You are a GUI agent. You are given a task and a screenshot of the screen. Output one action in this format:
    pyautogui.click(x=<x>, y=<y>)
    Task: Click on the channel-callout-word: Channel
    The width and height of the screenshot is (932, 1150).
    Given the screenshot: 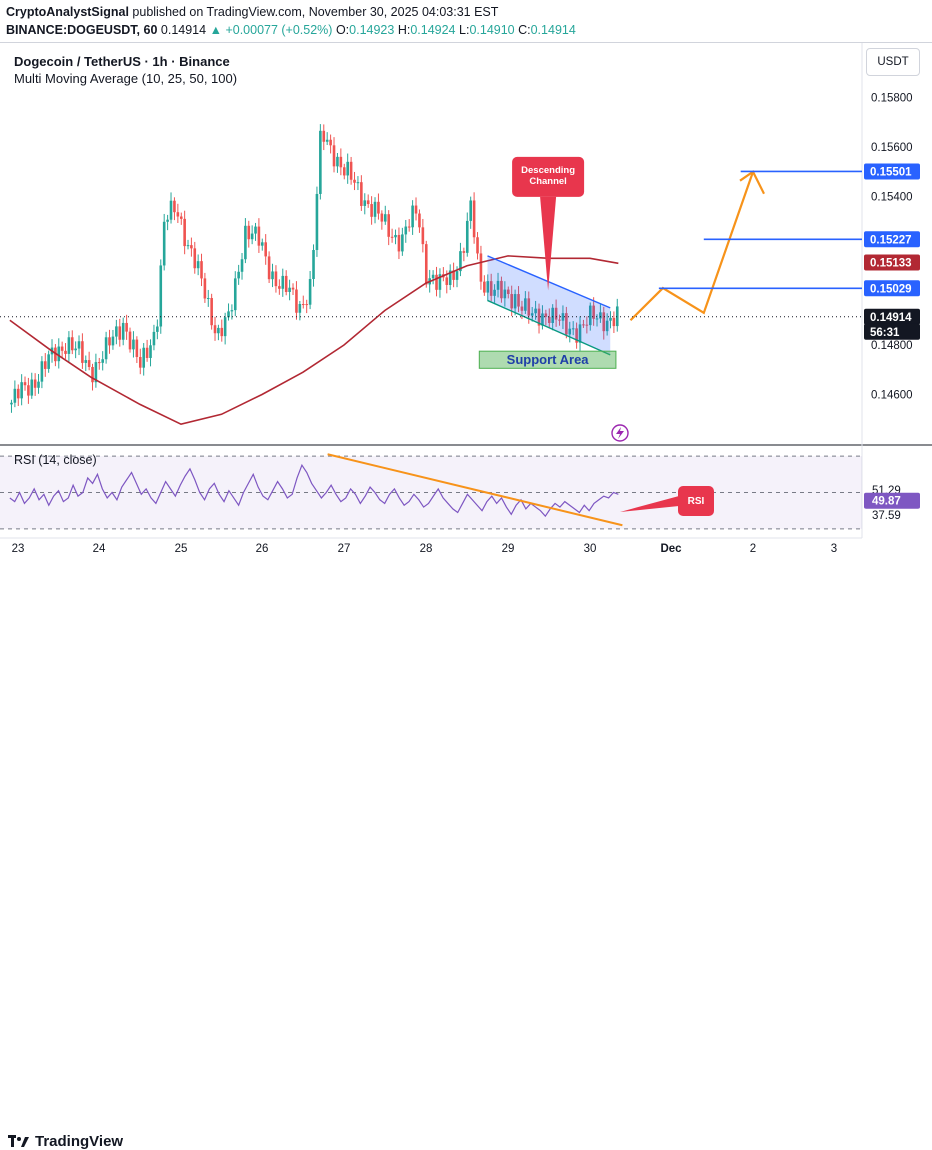 What is the action you would take?
    pyautogui.click(x=547, y=181)
    